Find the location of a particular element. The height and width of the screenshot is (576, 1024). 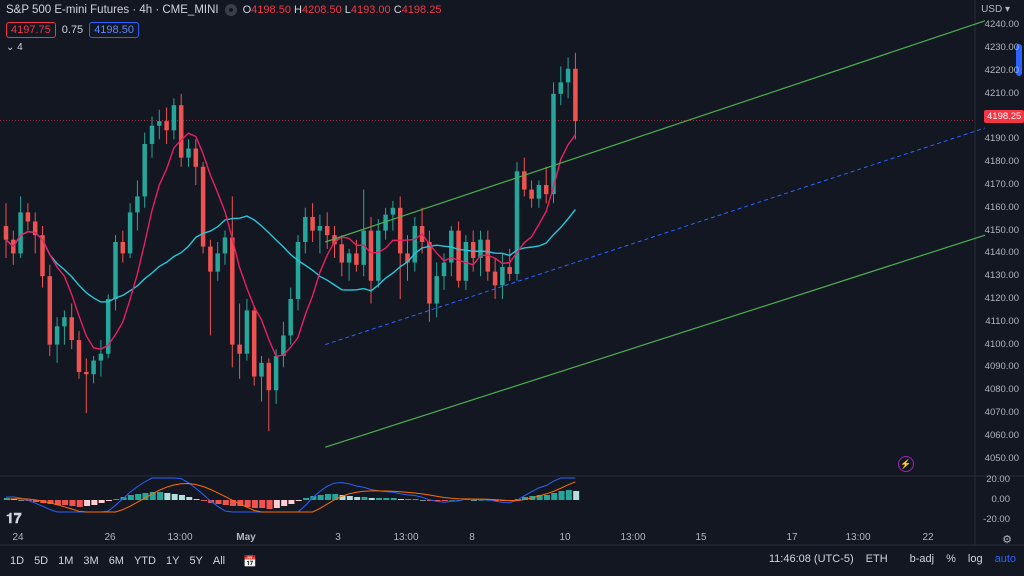

calendar-icon: 📅 is located at coordinates (250, 561).